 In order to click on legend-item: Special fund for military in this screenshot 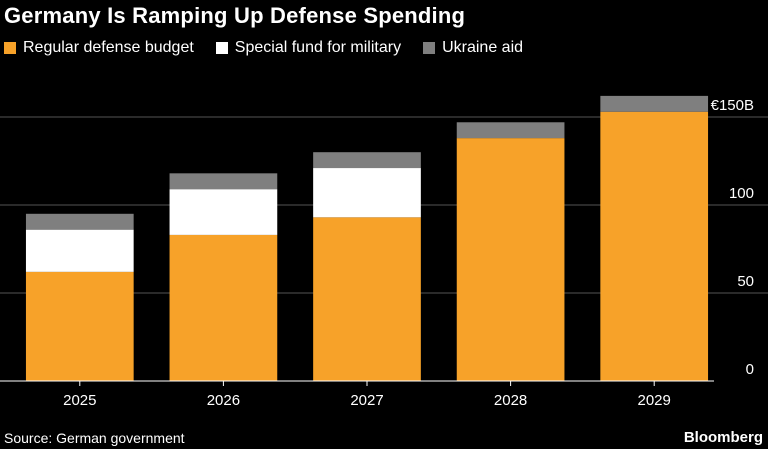, I will do `click(308, 48)`.